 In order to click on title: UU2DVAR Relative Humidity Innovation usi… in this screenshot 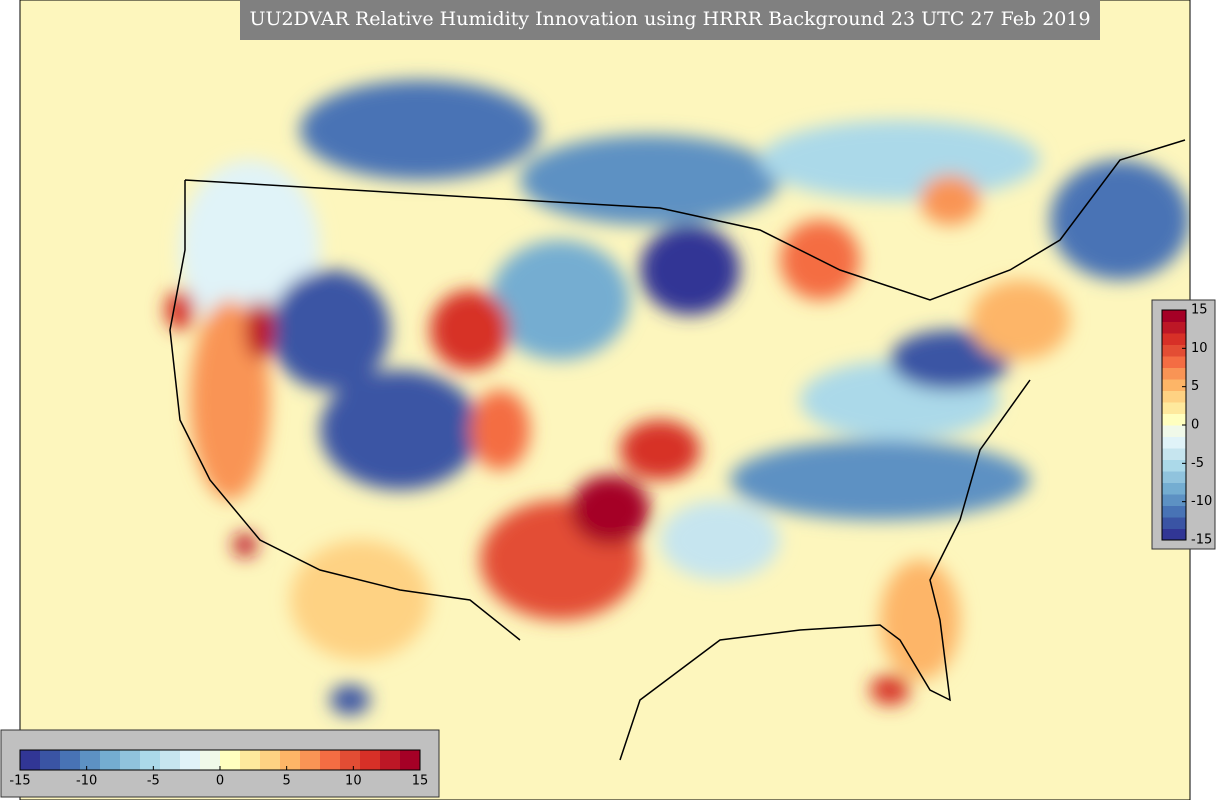, I will do `click(669, 19)`.